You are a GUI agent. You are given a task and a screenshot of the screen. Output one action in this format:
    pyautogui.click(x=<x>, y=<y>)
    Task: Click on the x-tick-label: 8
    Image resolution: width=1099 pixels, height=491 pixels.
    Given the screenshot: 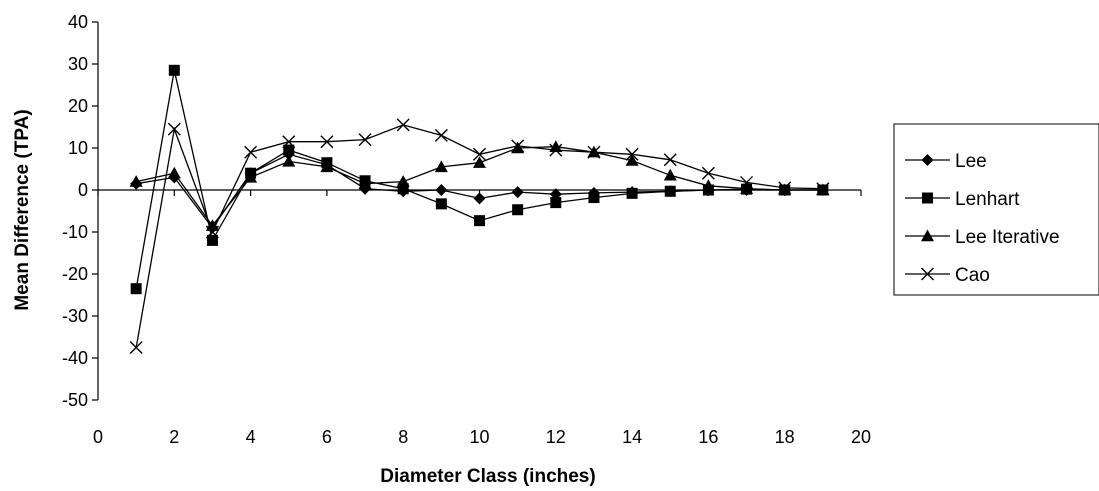 What is the action you would take?
    pyautogui.click(x=403, y=437)
    